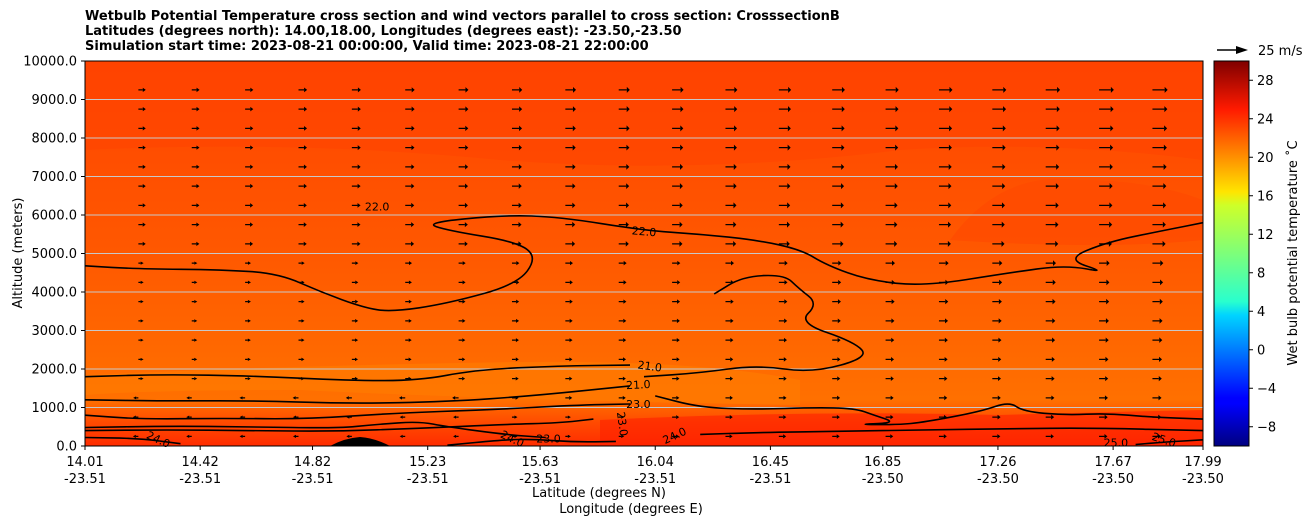 Image resolution: width=1311 pixels, height=526 pixels. What do you see at coordinates (1113, 462) in the screenshot?
I see `x-tick-label-lat: 17.67` at bounding box center [1113, 462].